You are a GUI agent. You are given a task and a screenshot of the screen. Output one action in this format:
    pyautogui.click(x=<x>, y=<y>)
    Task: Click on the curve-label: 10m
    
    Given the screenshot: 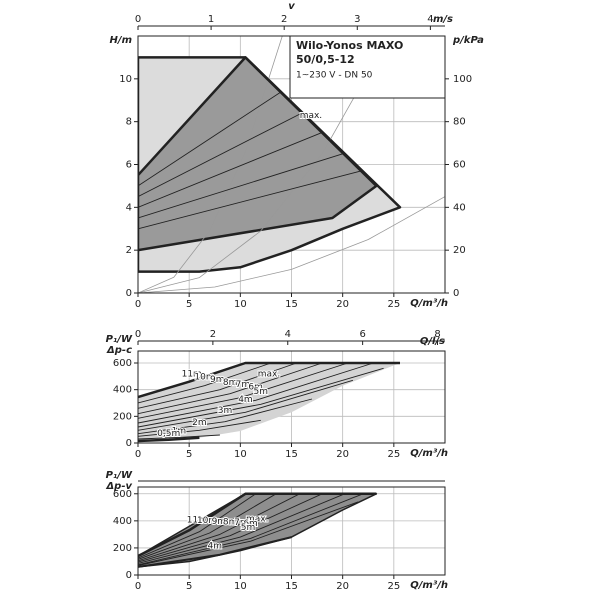 What is the action you would take?
    pyautogui.click(x=204, y=378)
    